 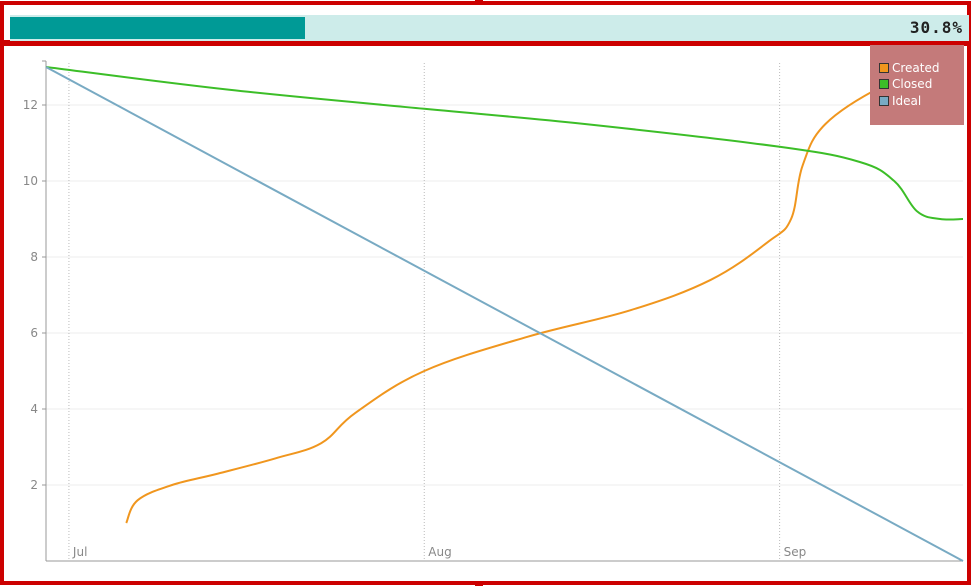 I want to click on y-tick-label: 12, so click(x=30, y=105).